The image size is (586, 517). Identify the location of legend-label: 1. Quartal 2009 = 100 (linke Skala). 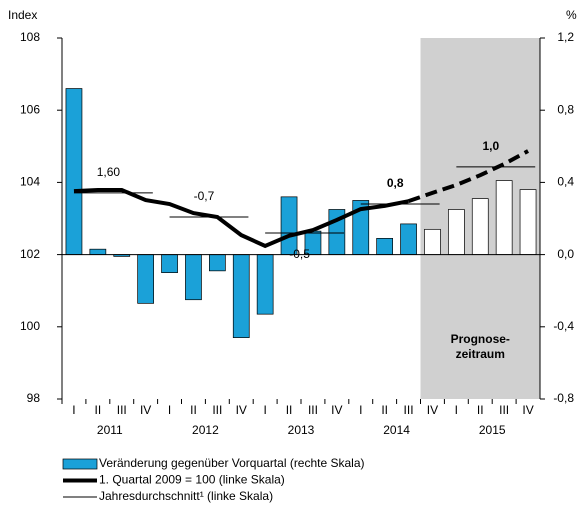
(192, 480).